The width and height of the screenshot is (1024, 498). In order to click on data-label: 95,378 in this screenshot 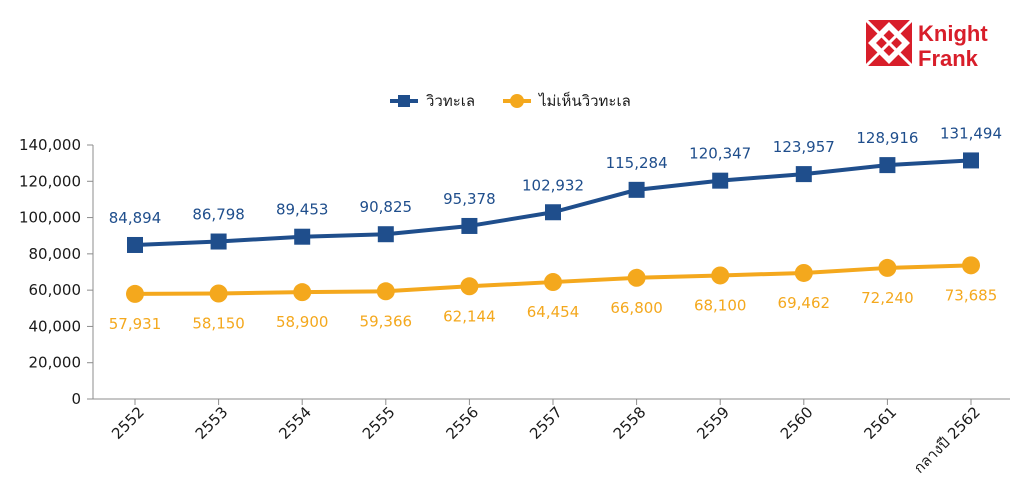, I will do `click(469, 199)`.